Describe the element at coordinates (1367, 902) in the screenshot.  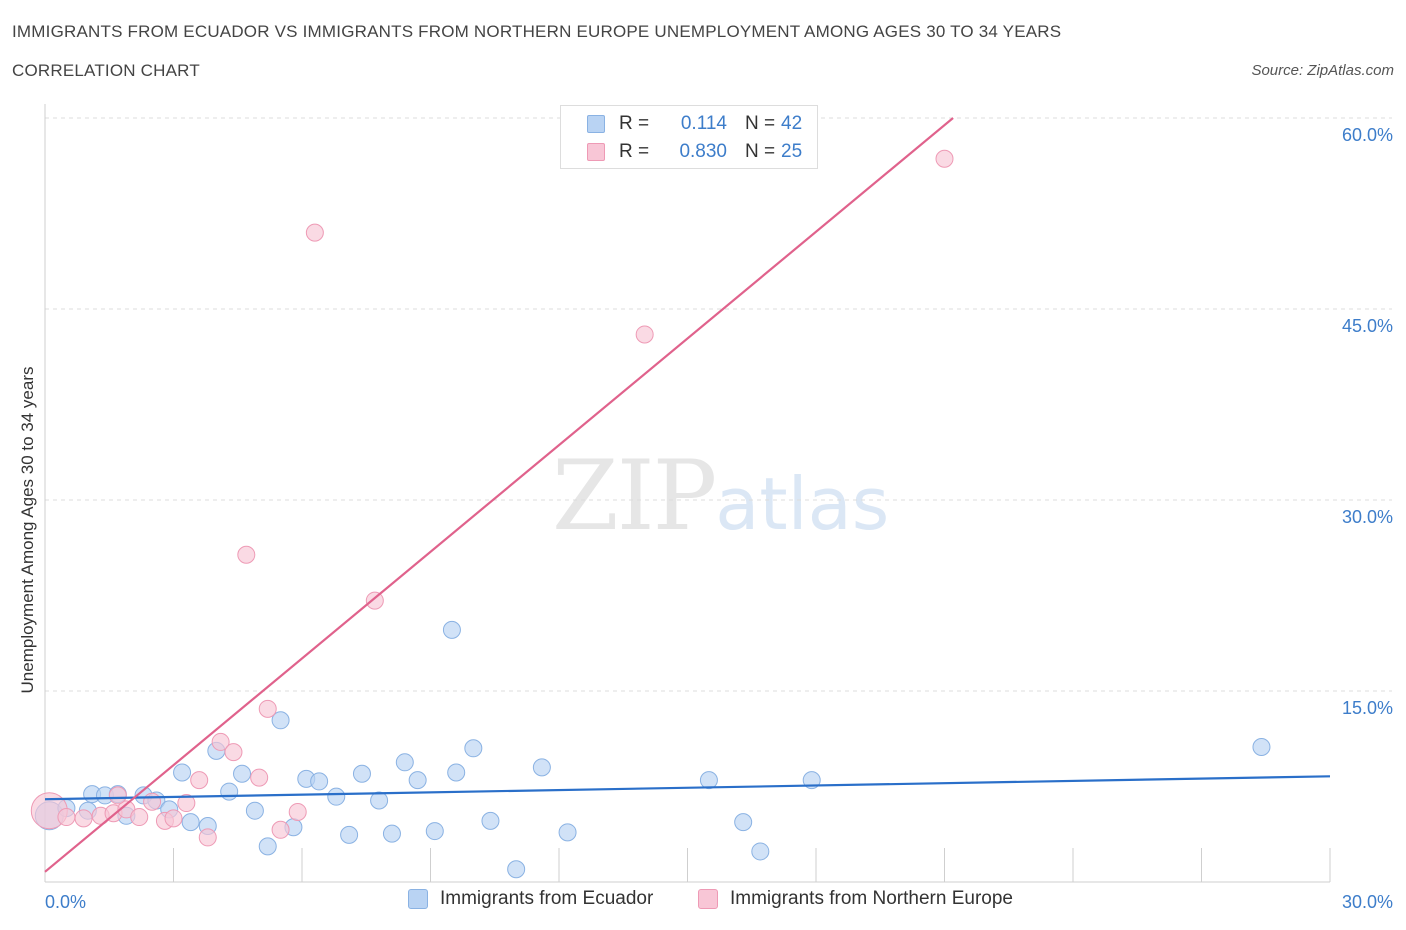
I see `x-tick-label: 30.0%` at that location.